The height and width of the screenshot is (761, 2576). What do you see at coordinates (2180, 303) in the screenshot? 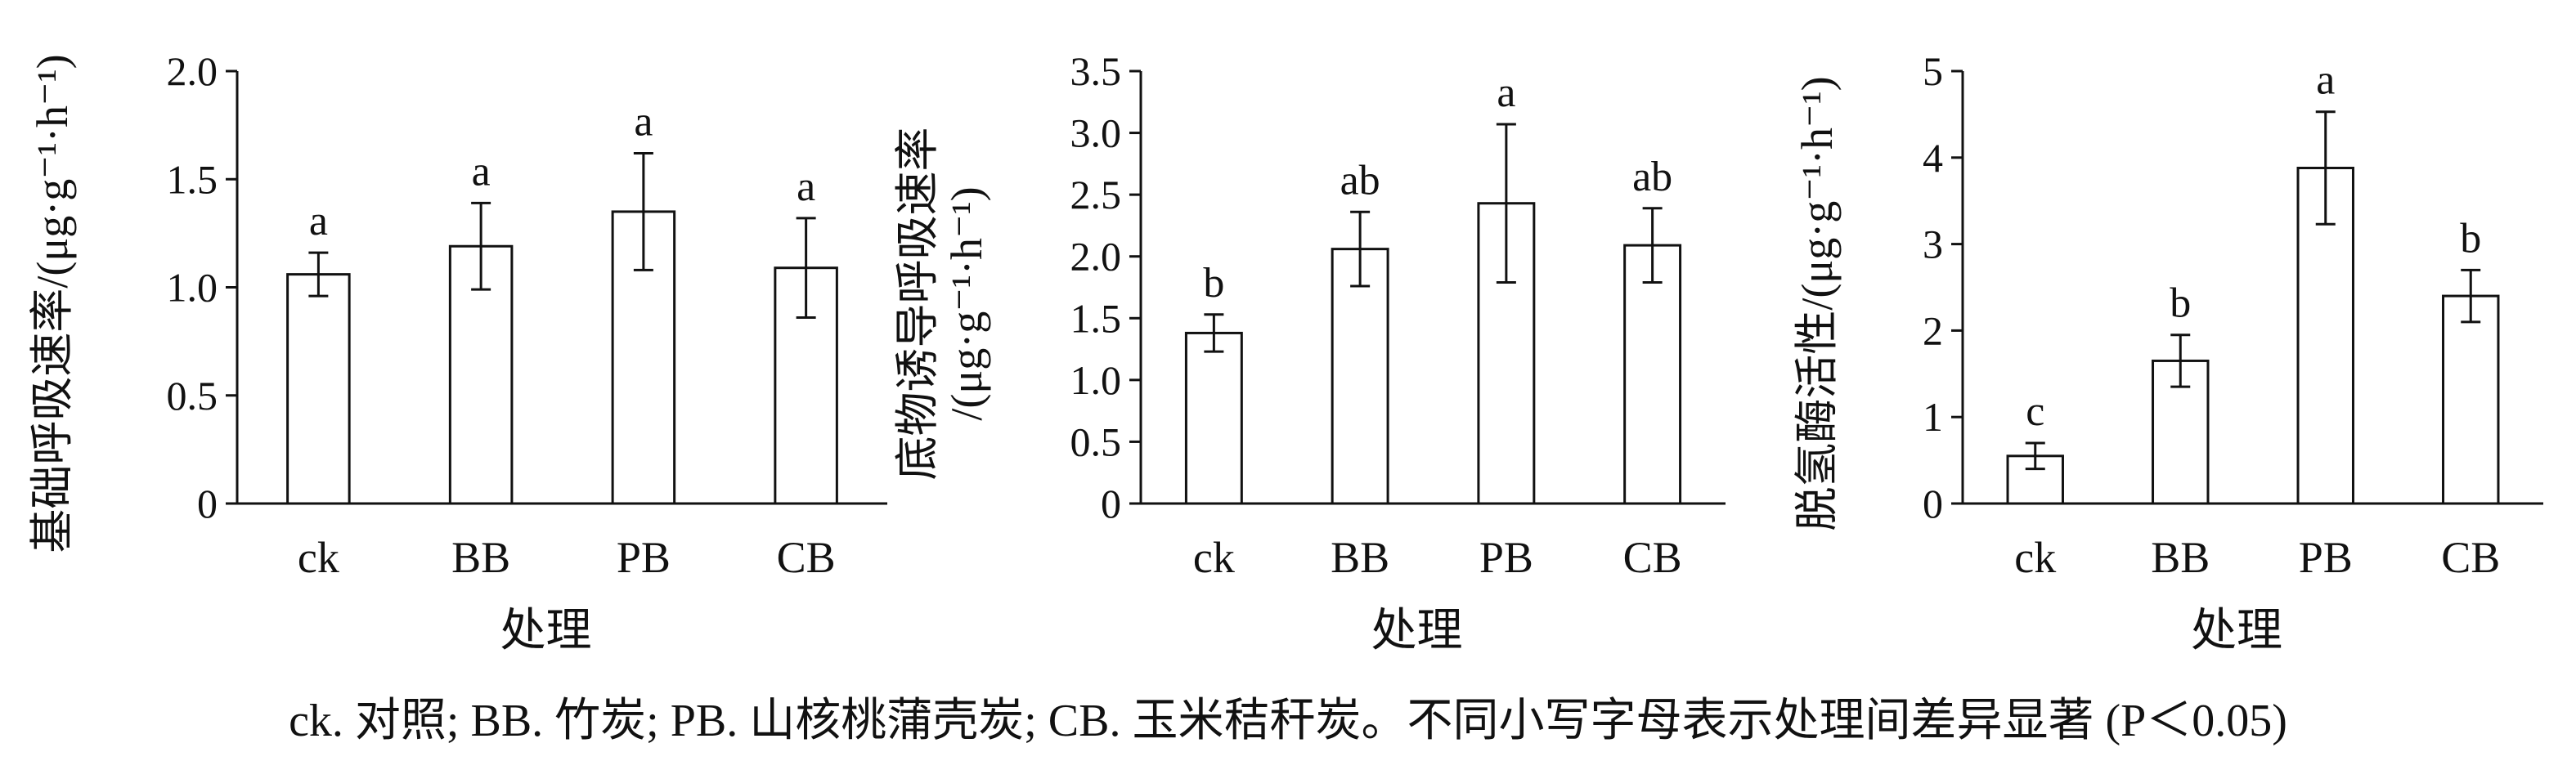
I see `significance-label-BB: b` at bounding box center [2180, 303].